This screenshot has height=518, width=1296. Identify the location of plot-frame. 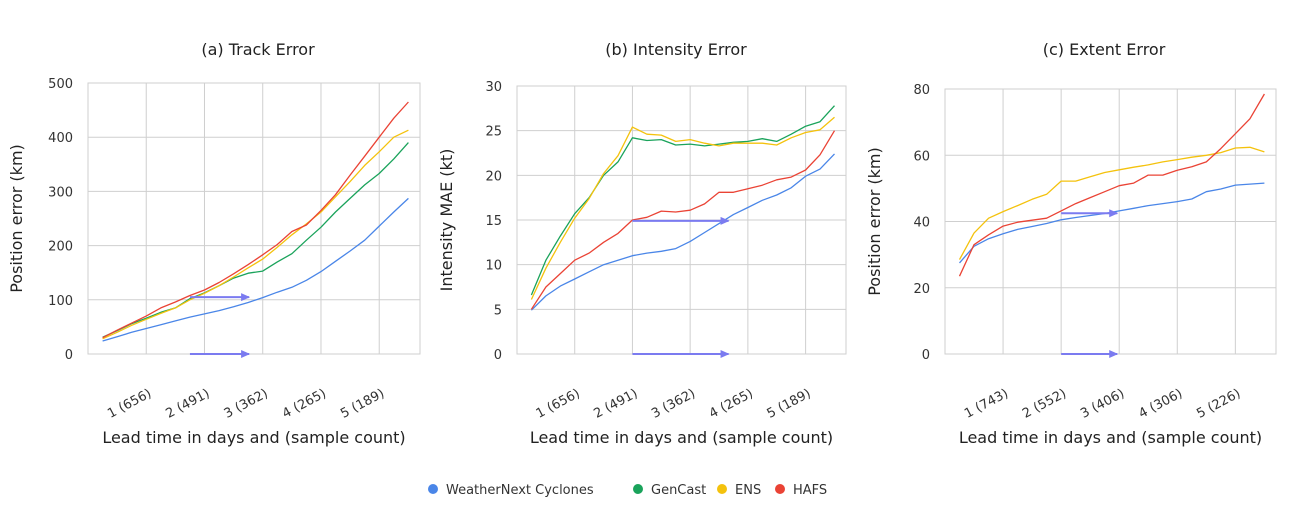
(254, 218).